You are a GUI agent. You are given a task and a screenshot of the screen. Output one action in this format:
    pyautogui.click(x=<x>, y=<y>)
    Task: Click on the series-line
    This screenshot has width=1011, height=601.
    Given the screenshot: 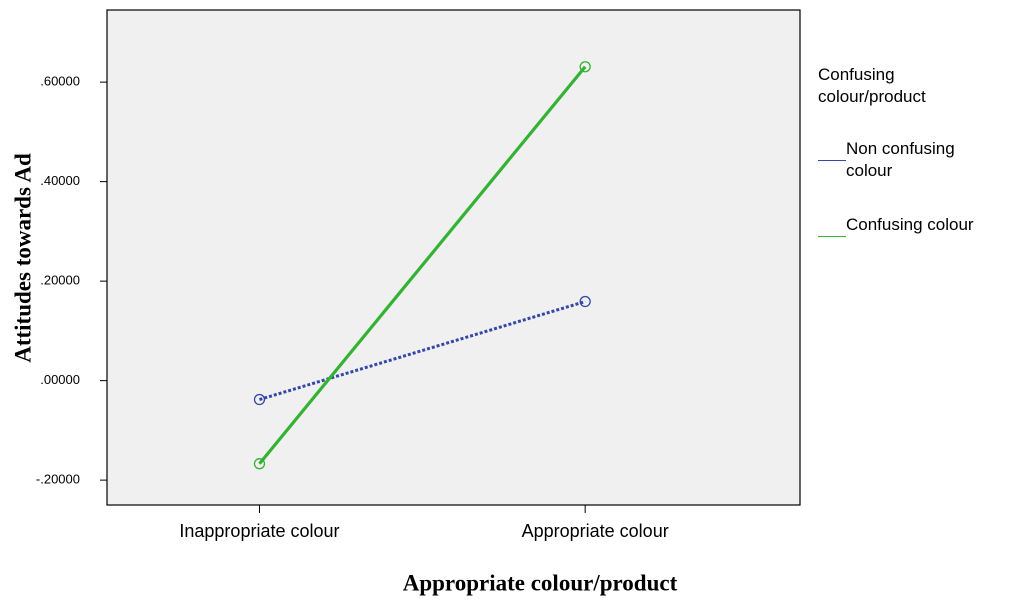 What is the action you would take?
    pyautogui.click(x=422, y=350)
    